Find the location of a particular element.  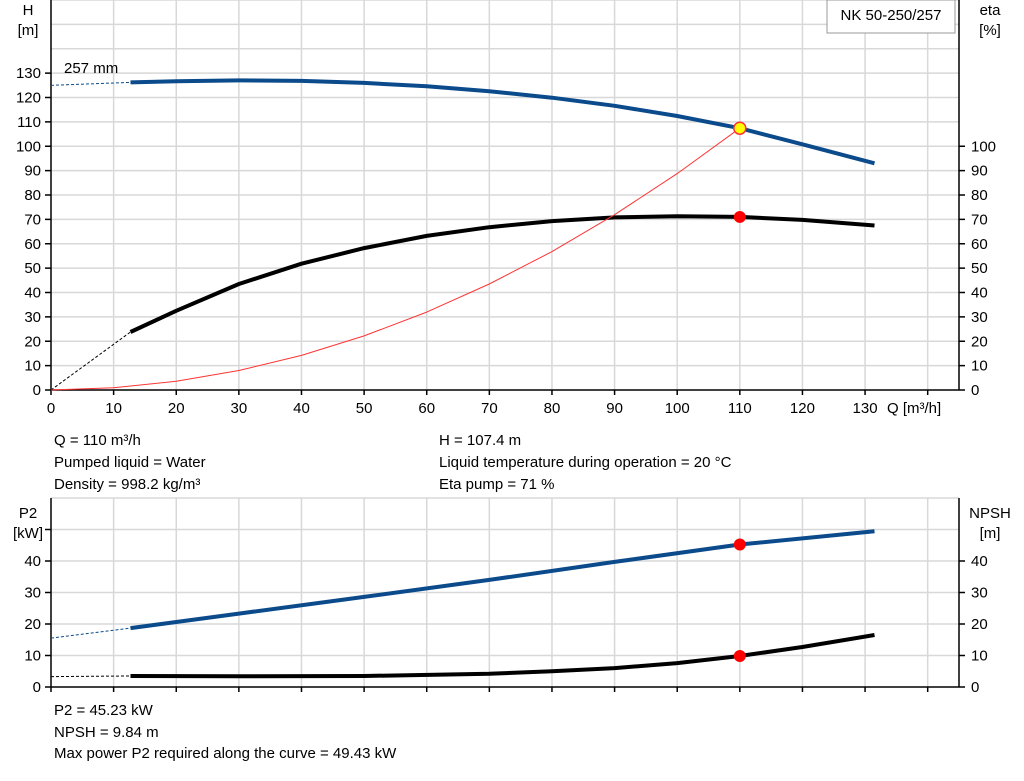

y-tick-label-right: 70 is located at coordinates (979, 219).